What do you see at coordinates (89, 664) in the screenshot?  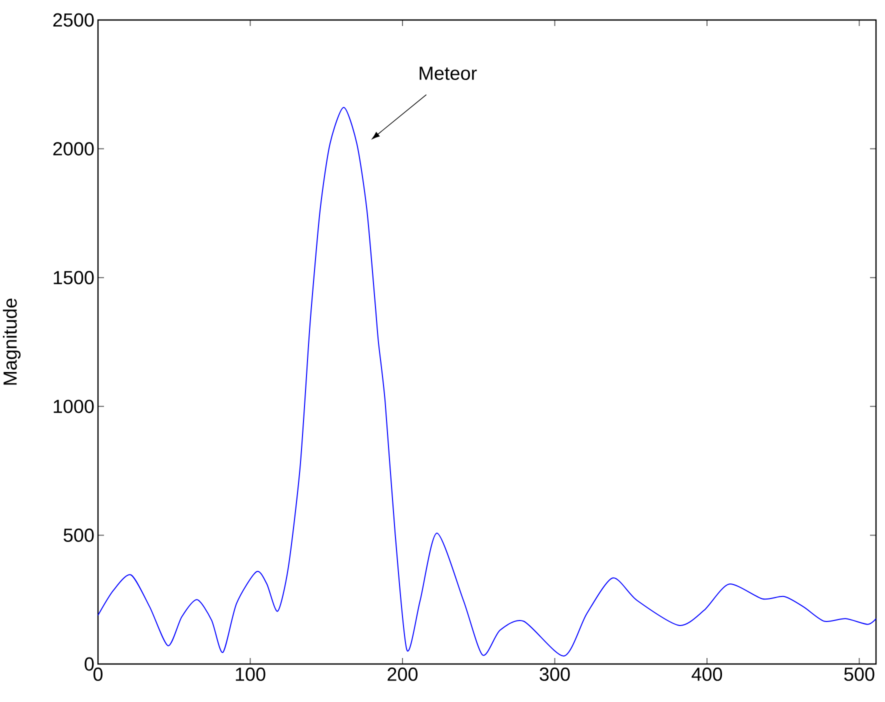 I see `y-tick-label: 0` at bounding box center [89, 664].